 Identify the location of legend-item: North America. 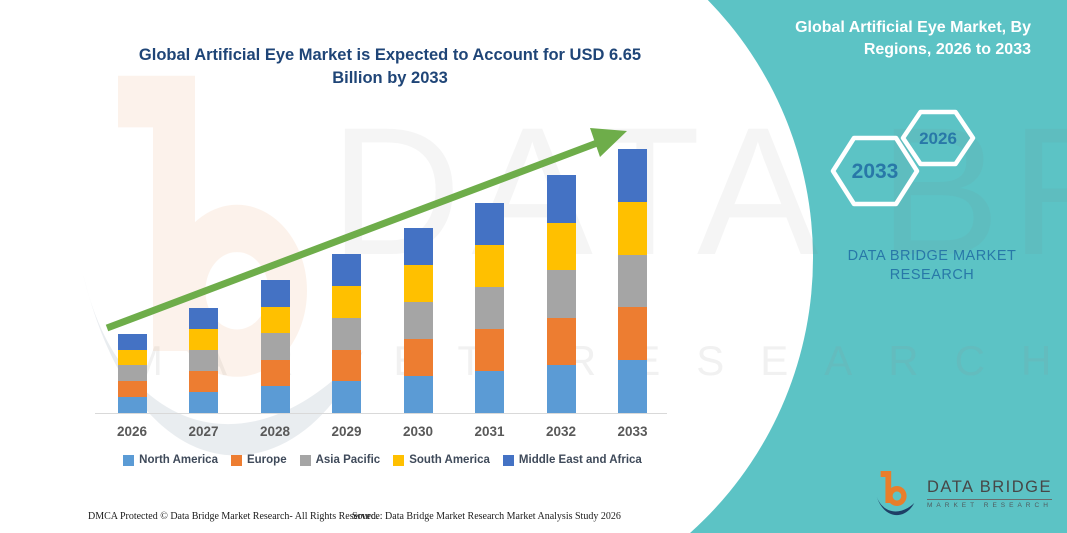
(170, 460).